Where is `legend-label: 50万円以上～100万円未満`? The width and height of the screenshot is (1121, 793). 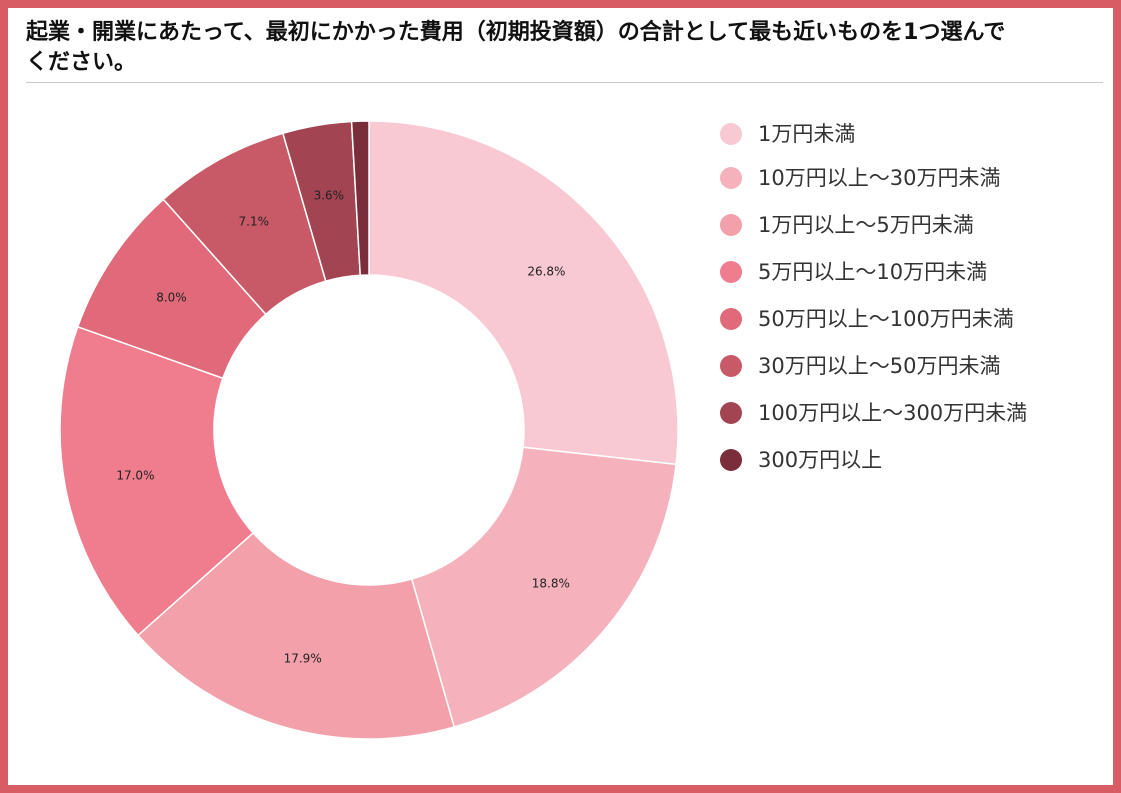
legend-label: 50万円以上～100万円未満 is located at coordinates (886, 319).